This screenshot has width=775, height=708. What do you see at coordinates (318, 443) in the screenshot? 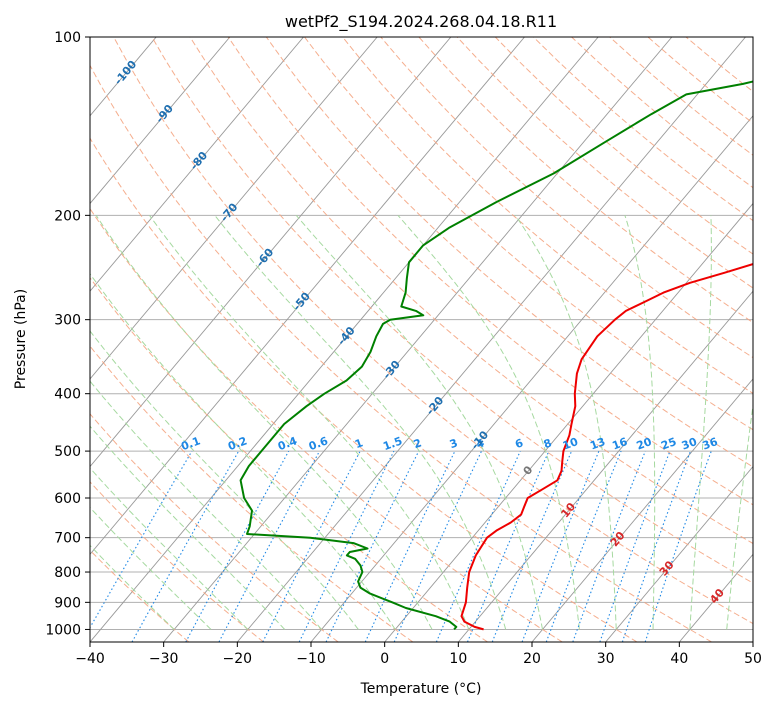
I see `mixing-ratio-label: 0.6` at bounding box center [318, 443].